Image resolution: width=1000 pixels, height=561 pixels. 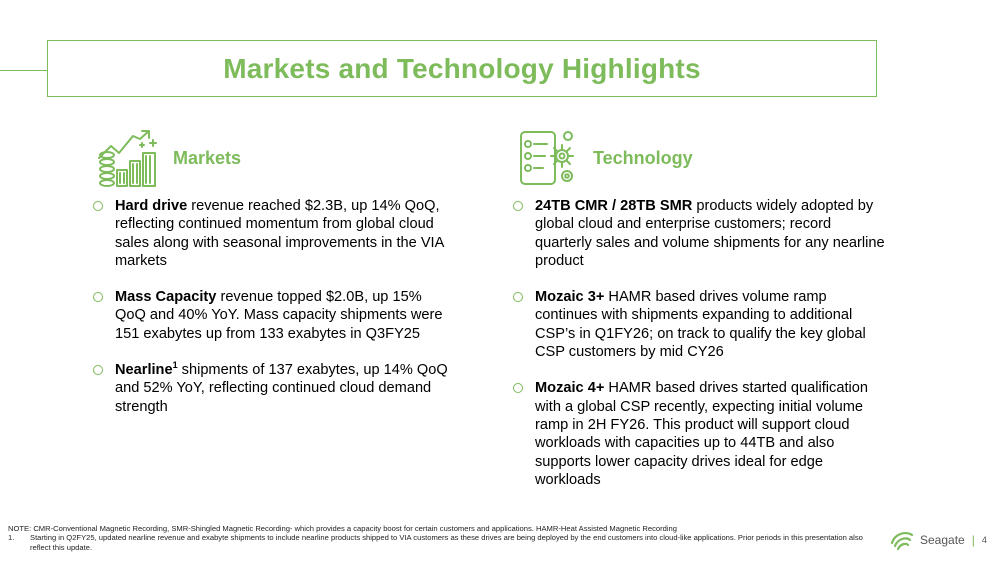 I want to click on page-number: 4, so click(x=984, y=540).